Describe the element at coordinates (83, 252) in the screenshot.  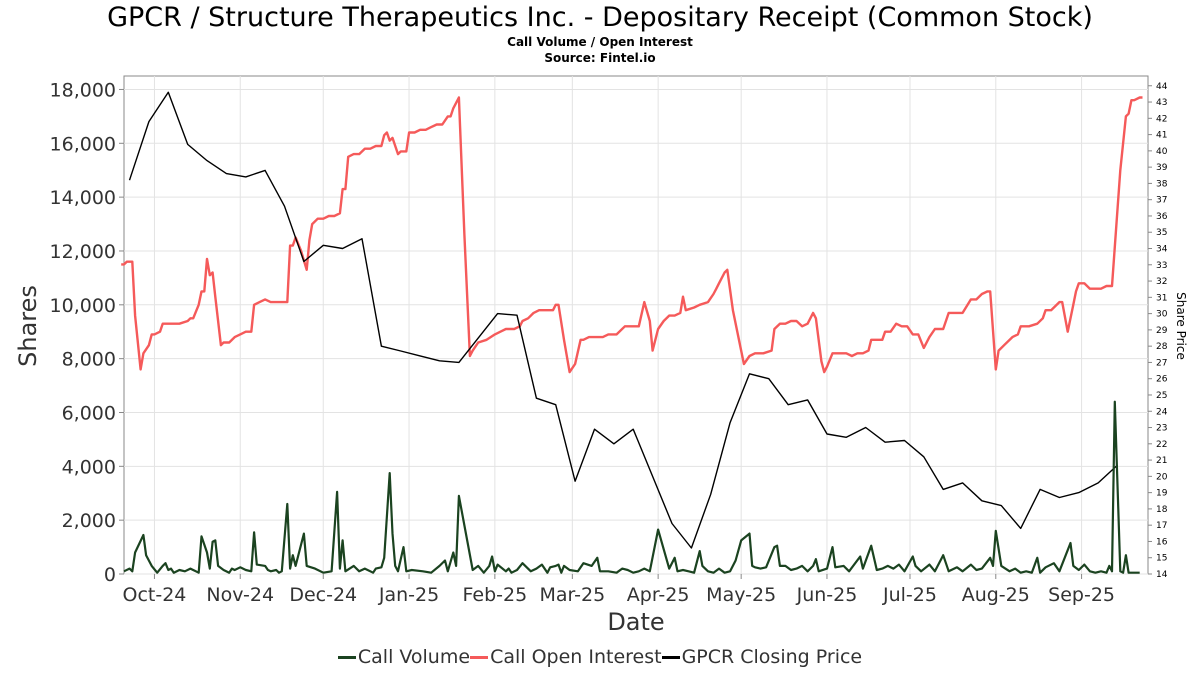
I see `left-tick-label: 12,000` at that location.